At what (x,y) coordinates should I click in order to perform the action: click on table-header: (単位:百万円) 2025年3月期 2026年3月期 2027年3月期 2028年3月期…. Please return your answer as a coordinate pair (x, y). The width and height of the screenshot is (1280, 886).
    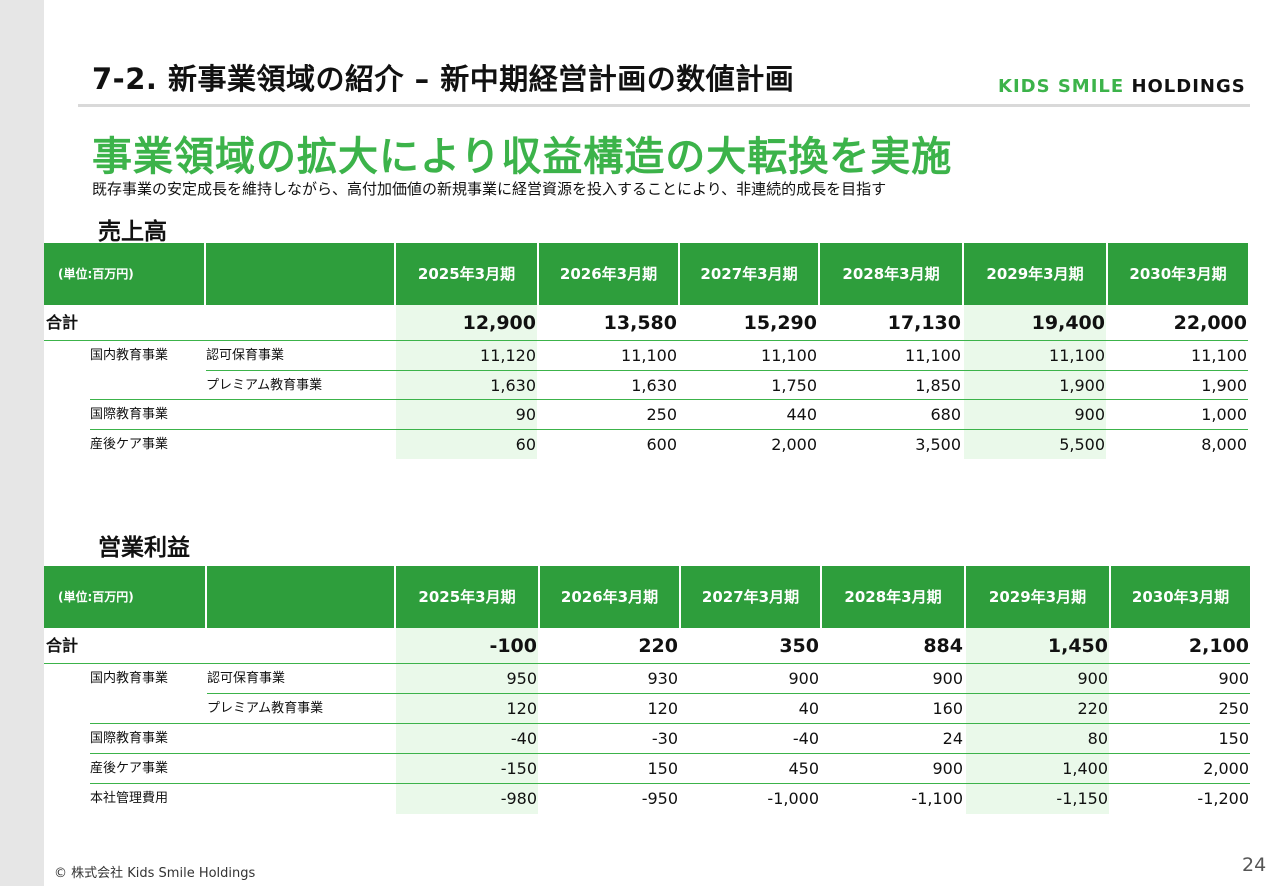
    Looking at the image, I should click on (647, 597).